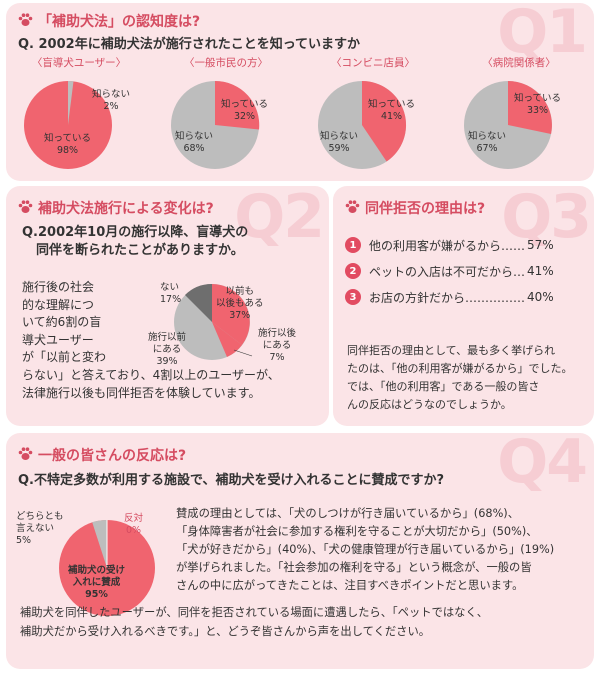 The height and width of the screenshot is (674, 600). What do you see at coordinates (112, 456) in the screenshot?
I see `q4-title-text: 一般の皆さんの反応は?` at bounding box center [112, 456].